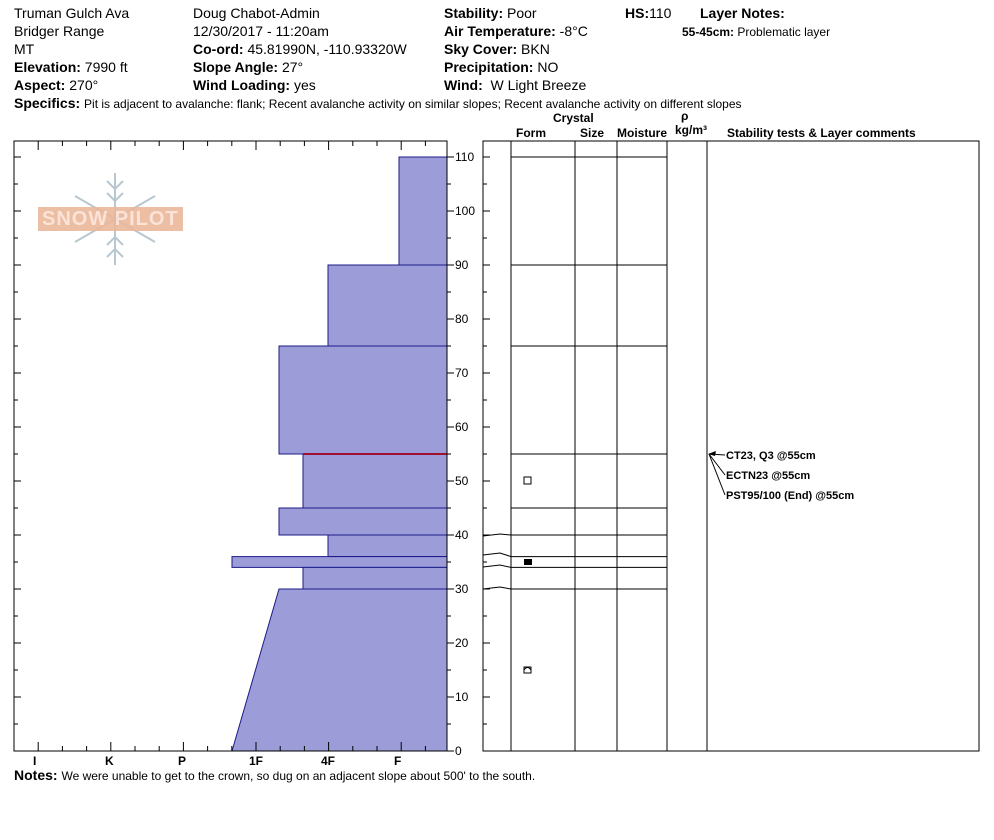 This screenshot has height=840, width=994. I want to click on crystal-form-mixed-icon, so click(527, 669).